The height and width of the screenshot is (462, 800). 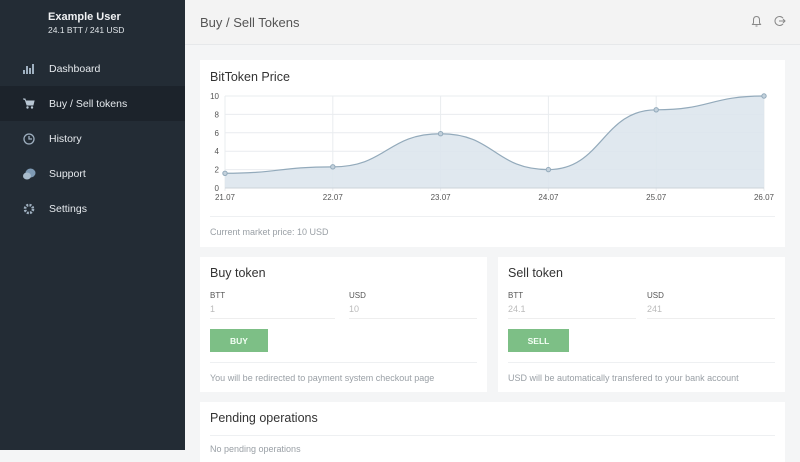 What do you see at coordinates (225, 197) in the screenshot?
I see `svg-text: 21.07` at bounding box center [225, 197].